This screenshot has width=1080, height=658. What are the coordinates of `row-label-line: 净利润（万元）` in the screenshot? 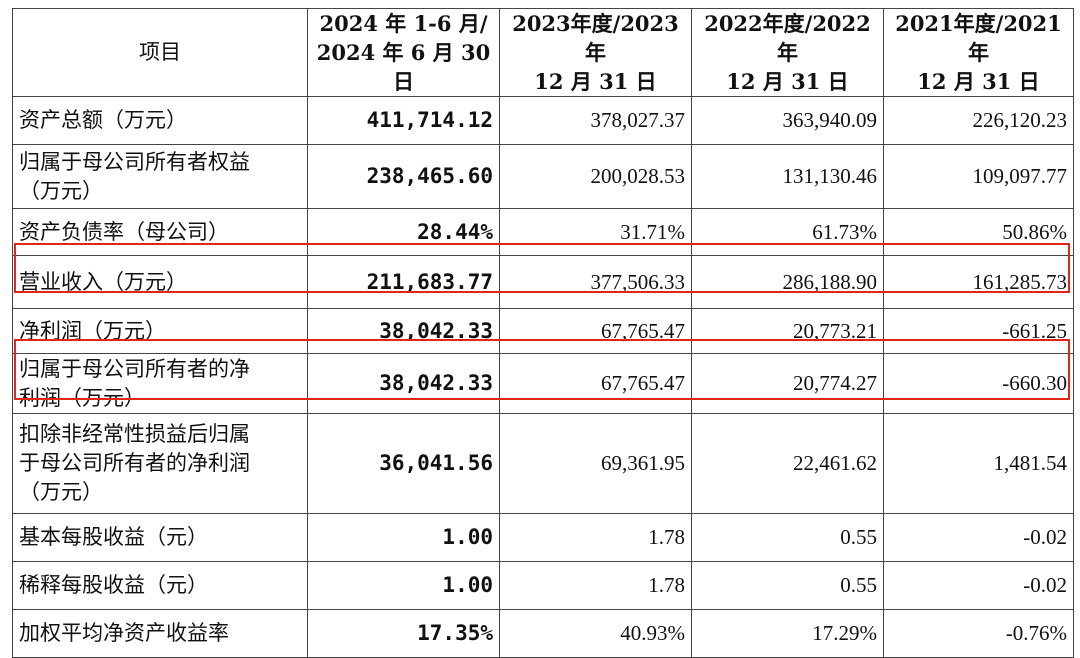 It's located at (92, 330).